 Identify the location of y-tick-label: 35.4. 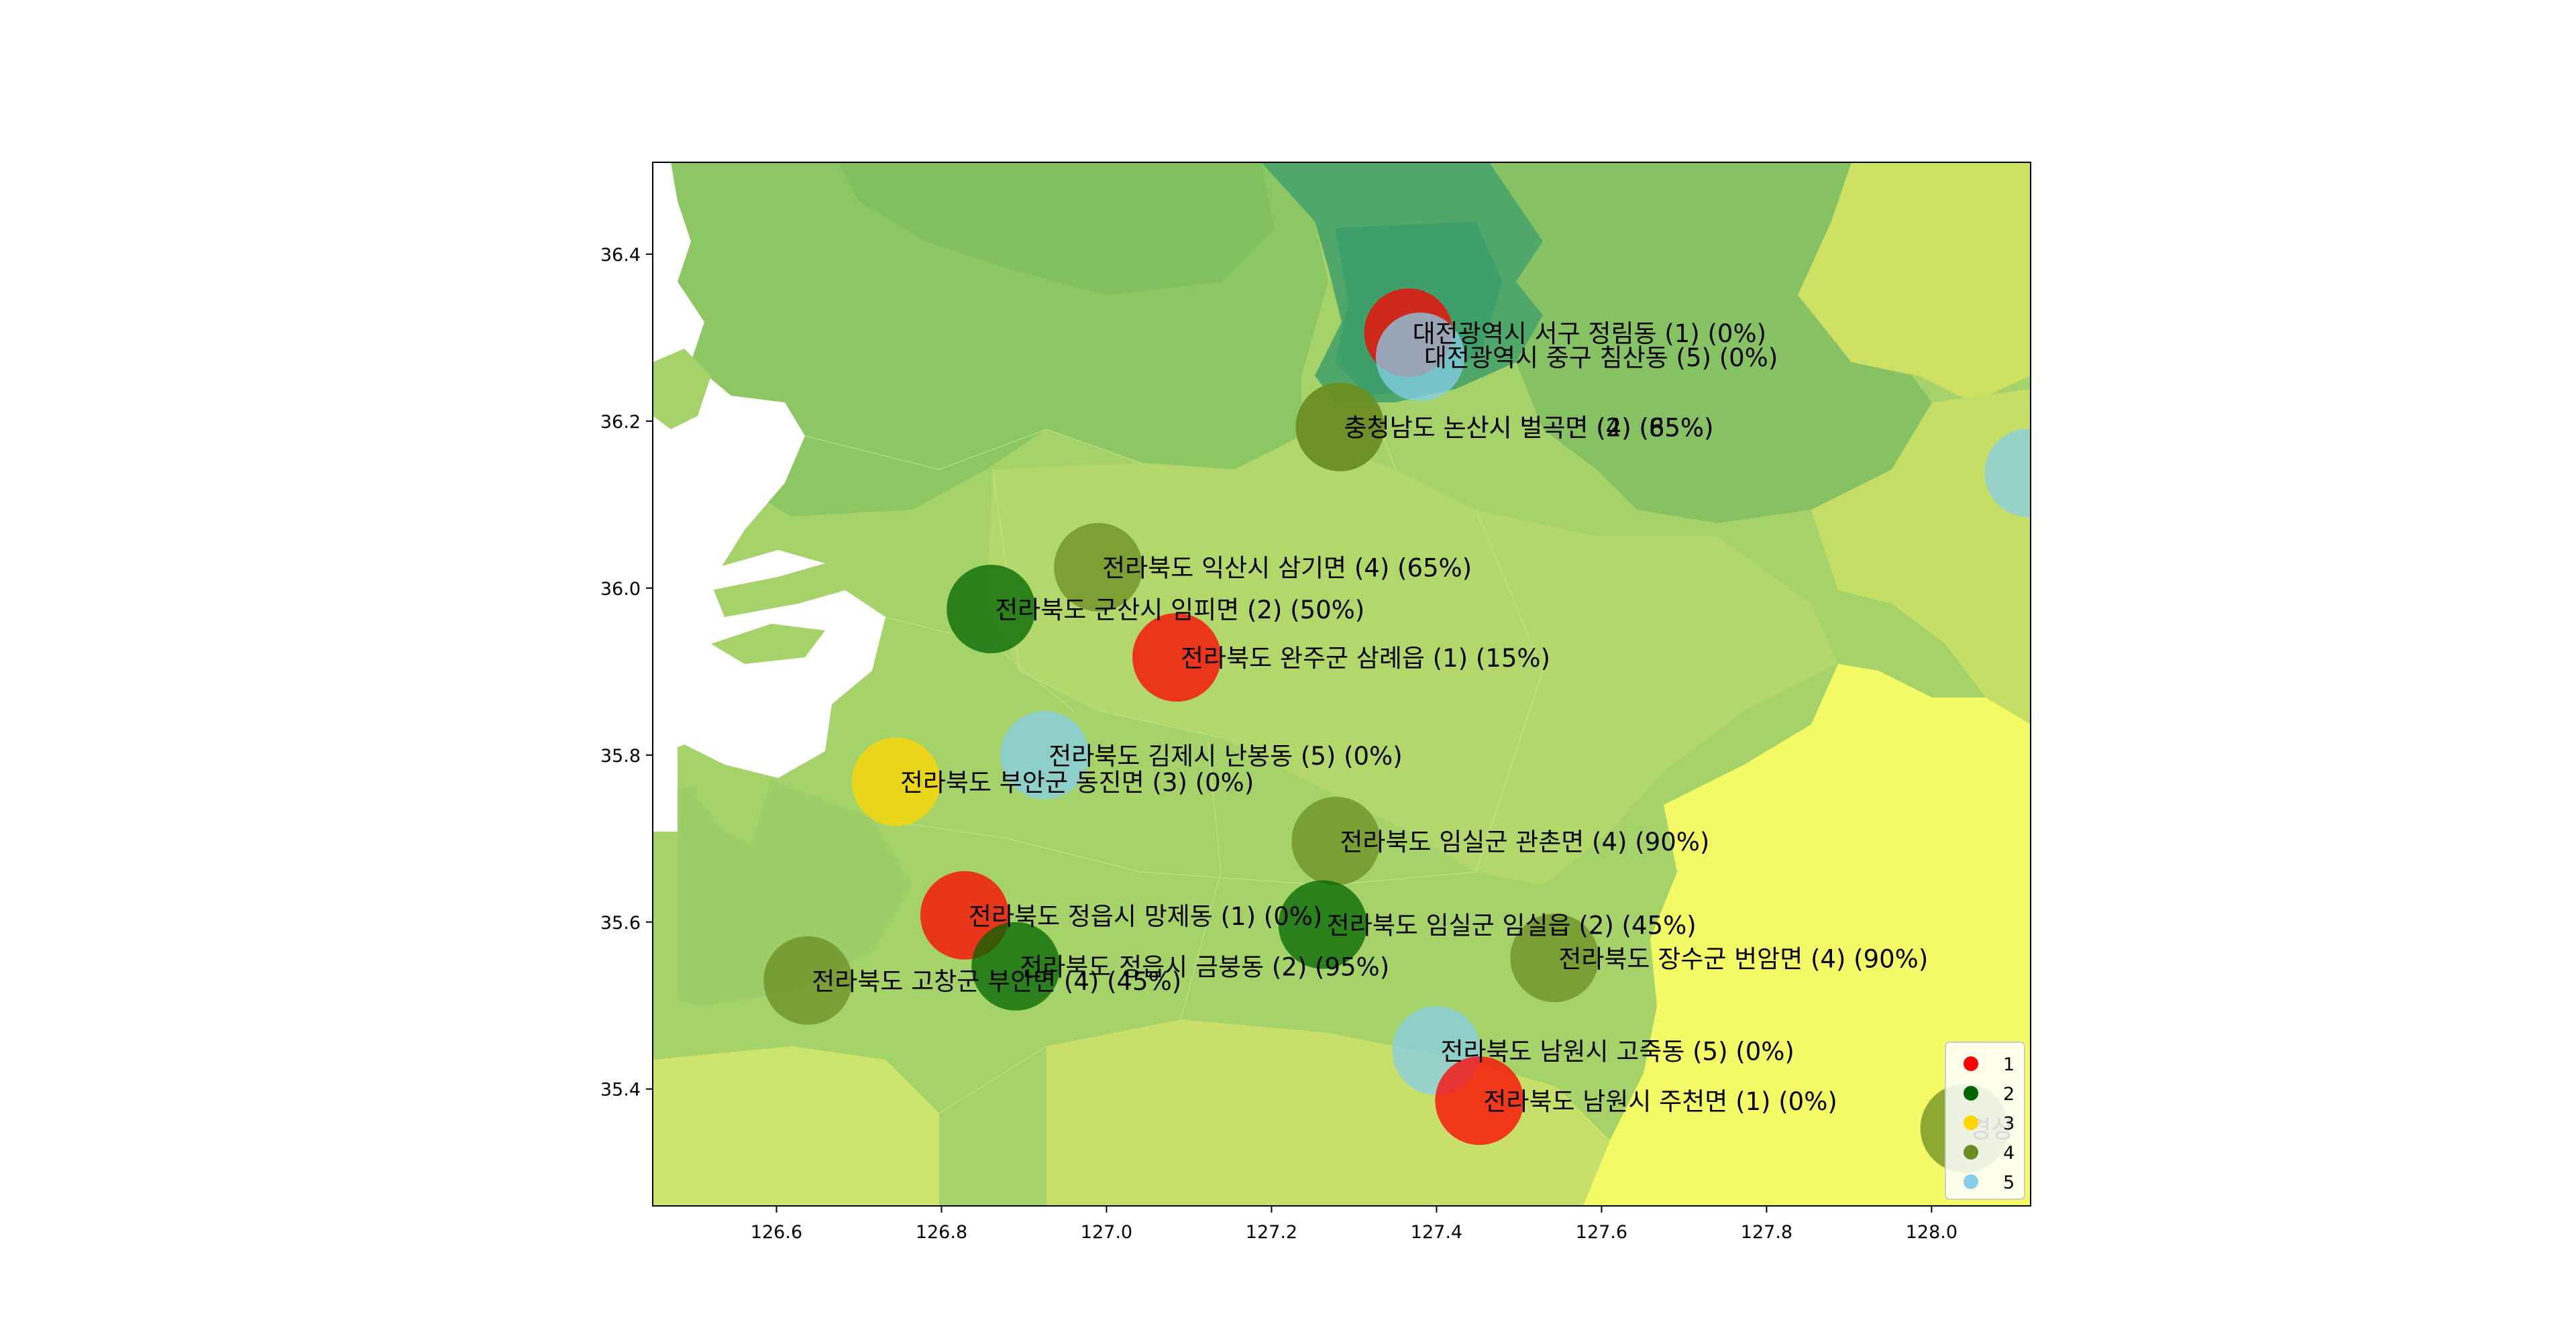
(620, 1091).